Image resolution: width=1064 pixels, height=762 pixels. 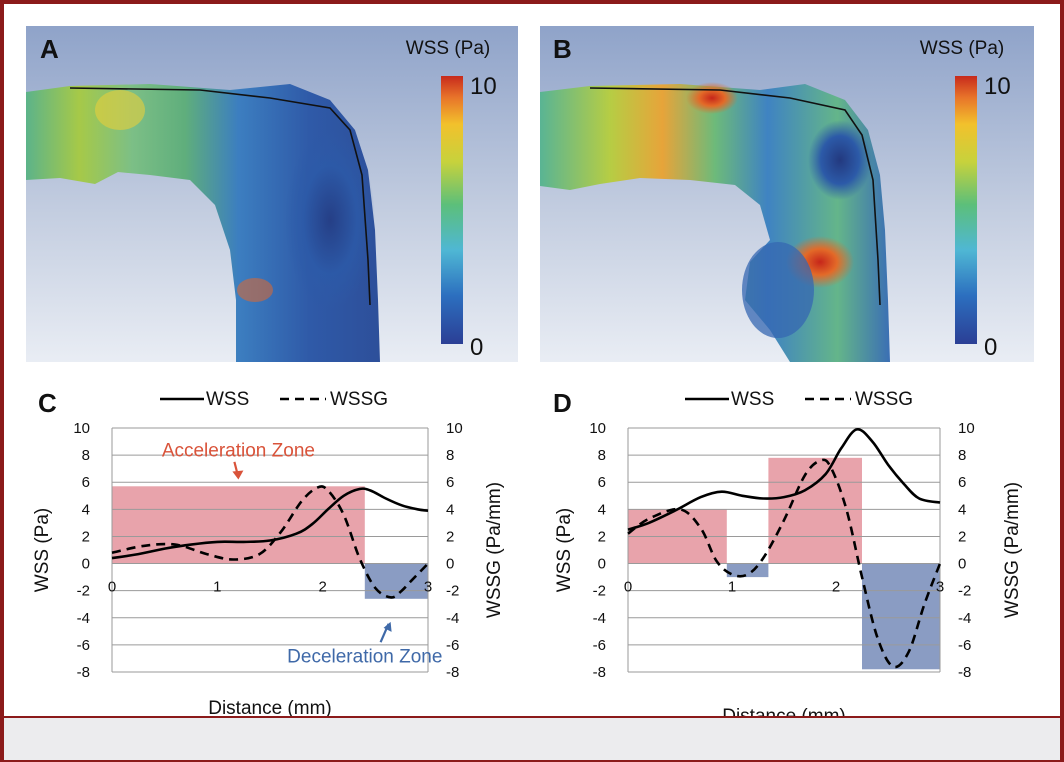 I want to click on vessel-yellow-region-a, so click(x=120, y=110).